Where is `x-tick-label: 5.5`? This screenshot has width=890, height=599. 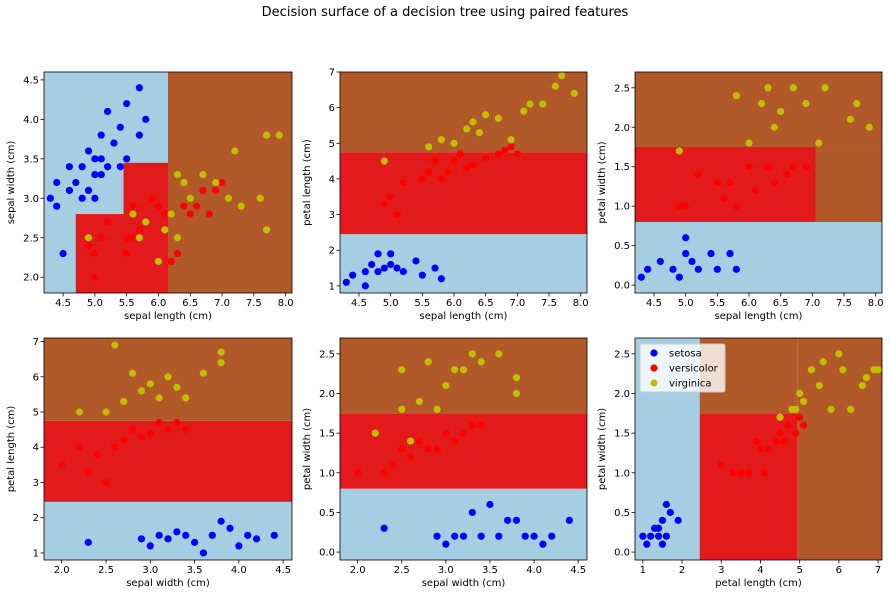 x-tick-label: 5.5 is located at coordinates (422, 303).